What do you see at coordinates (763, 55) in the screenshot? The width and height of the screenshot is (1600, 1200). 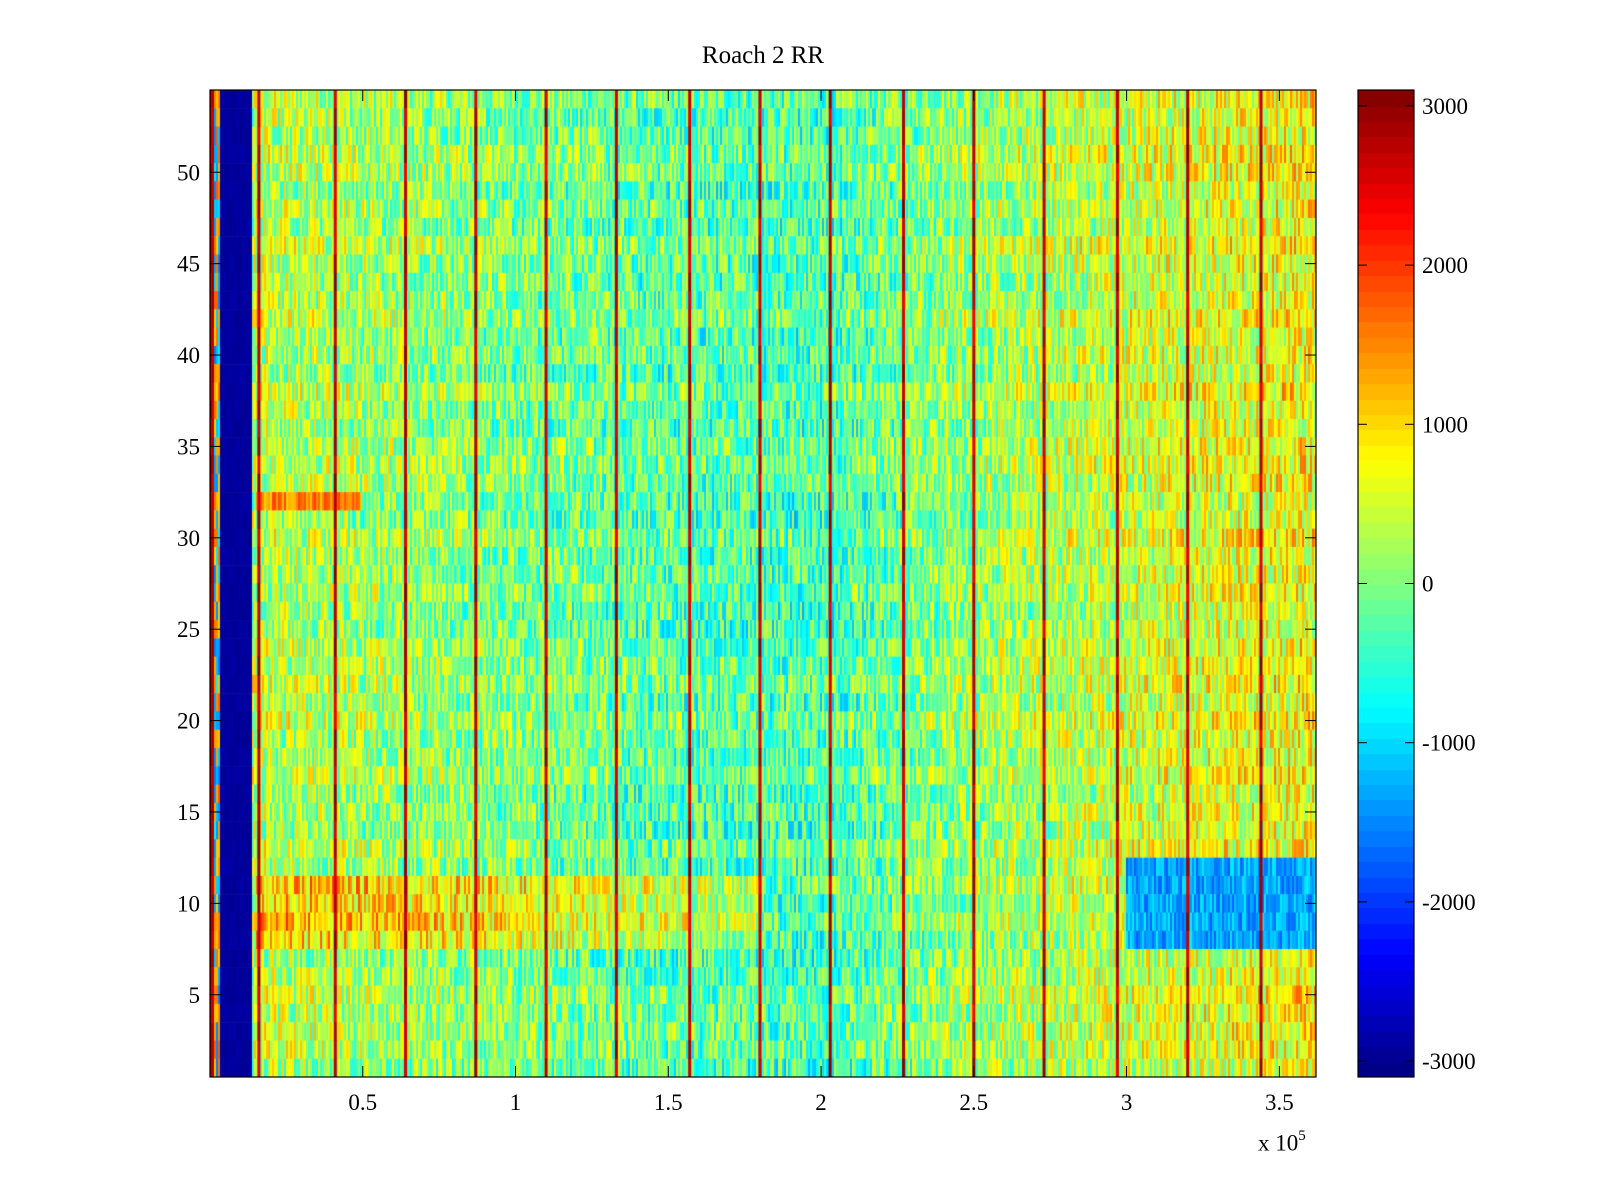 I see `chart-title: Roach 2 RR` at bounding box center [763, 55].